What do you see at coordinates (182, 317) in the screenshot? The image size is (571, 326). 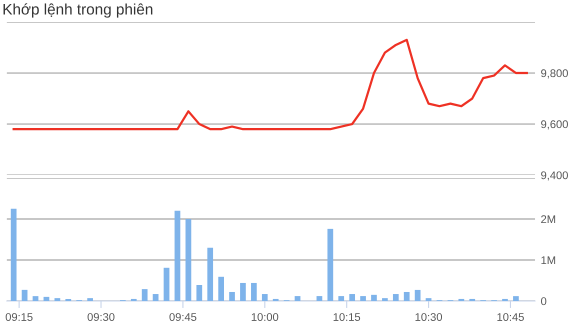 I see `x-tick-label: 09:45` at bounding box center [182, 317].